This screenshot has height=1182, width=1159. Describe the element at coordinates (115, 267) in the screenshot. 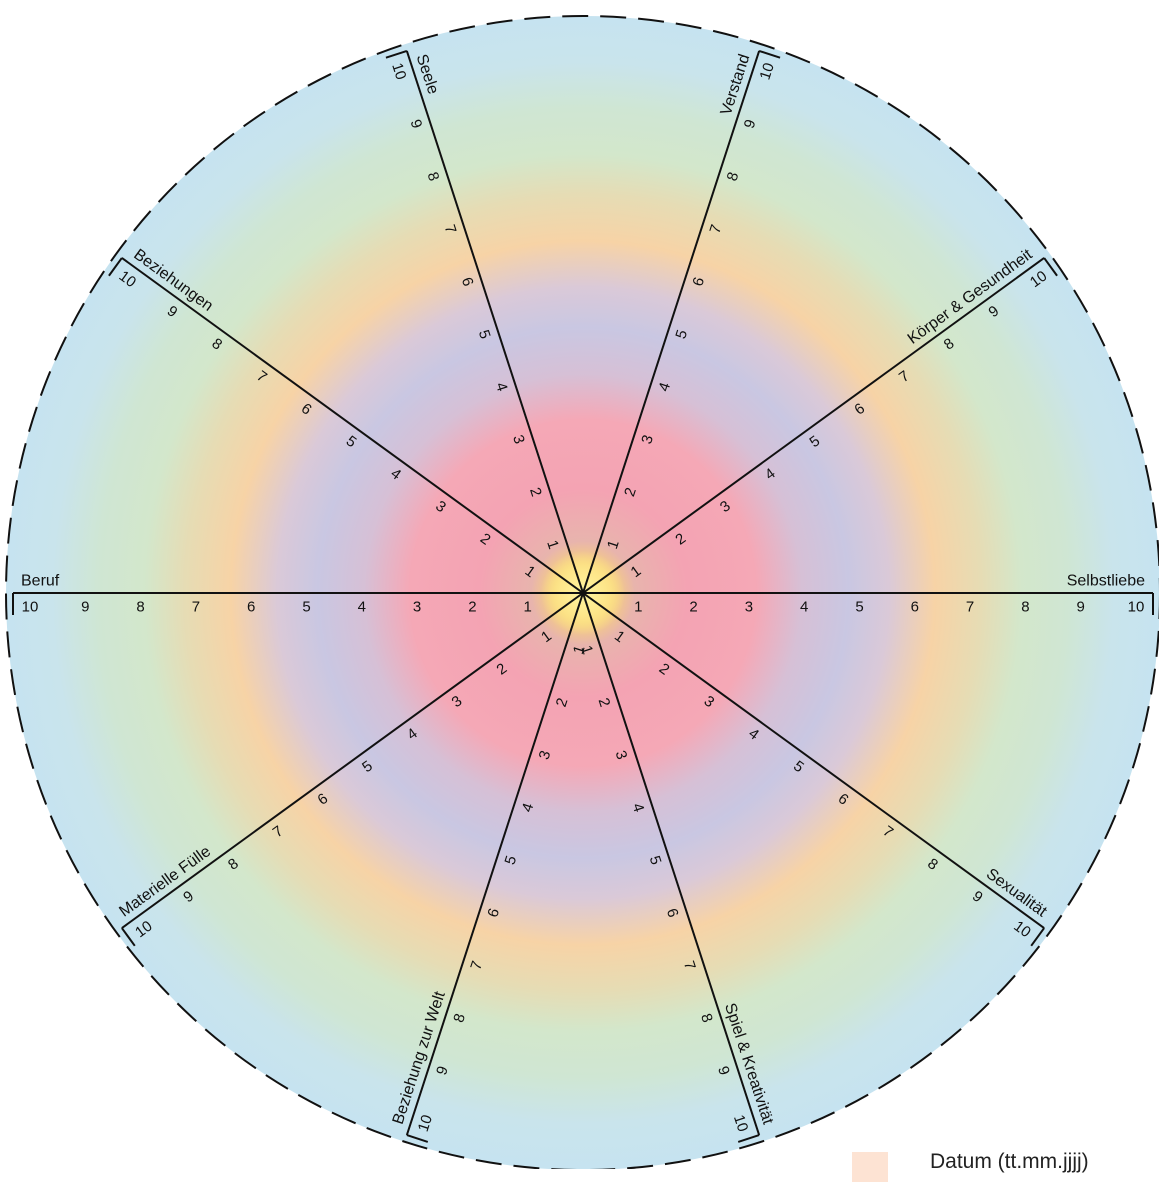

I see `axis-cap-beziehungen` at that location.